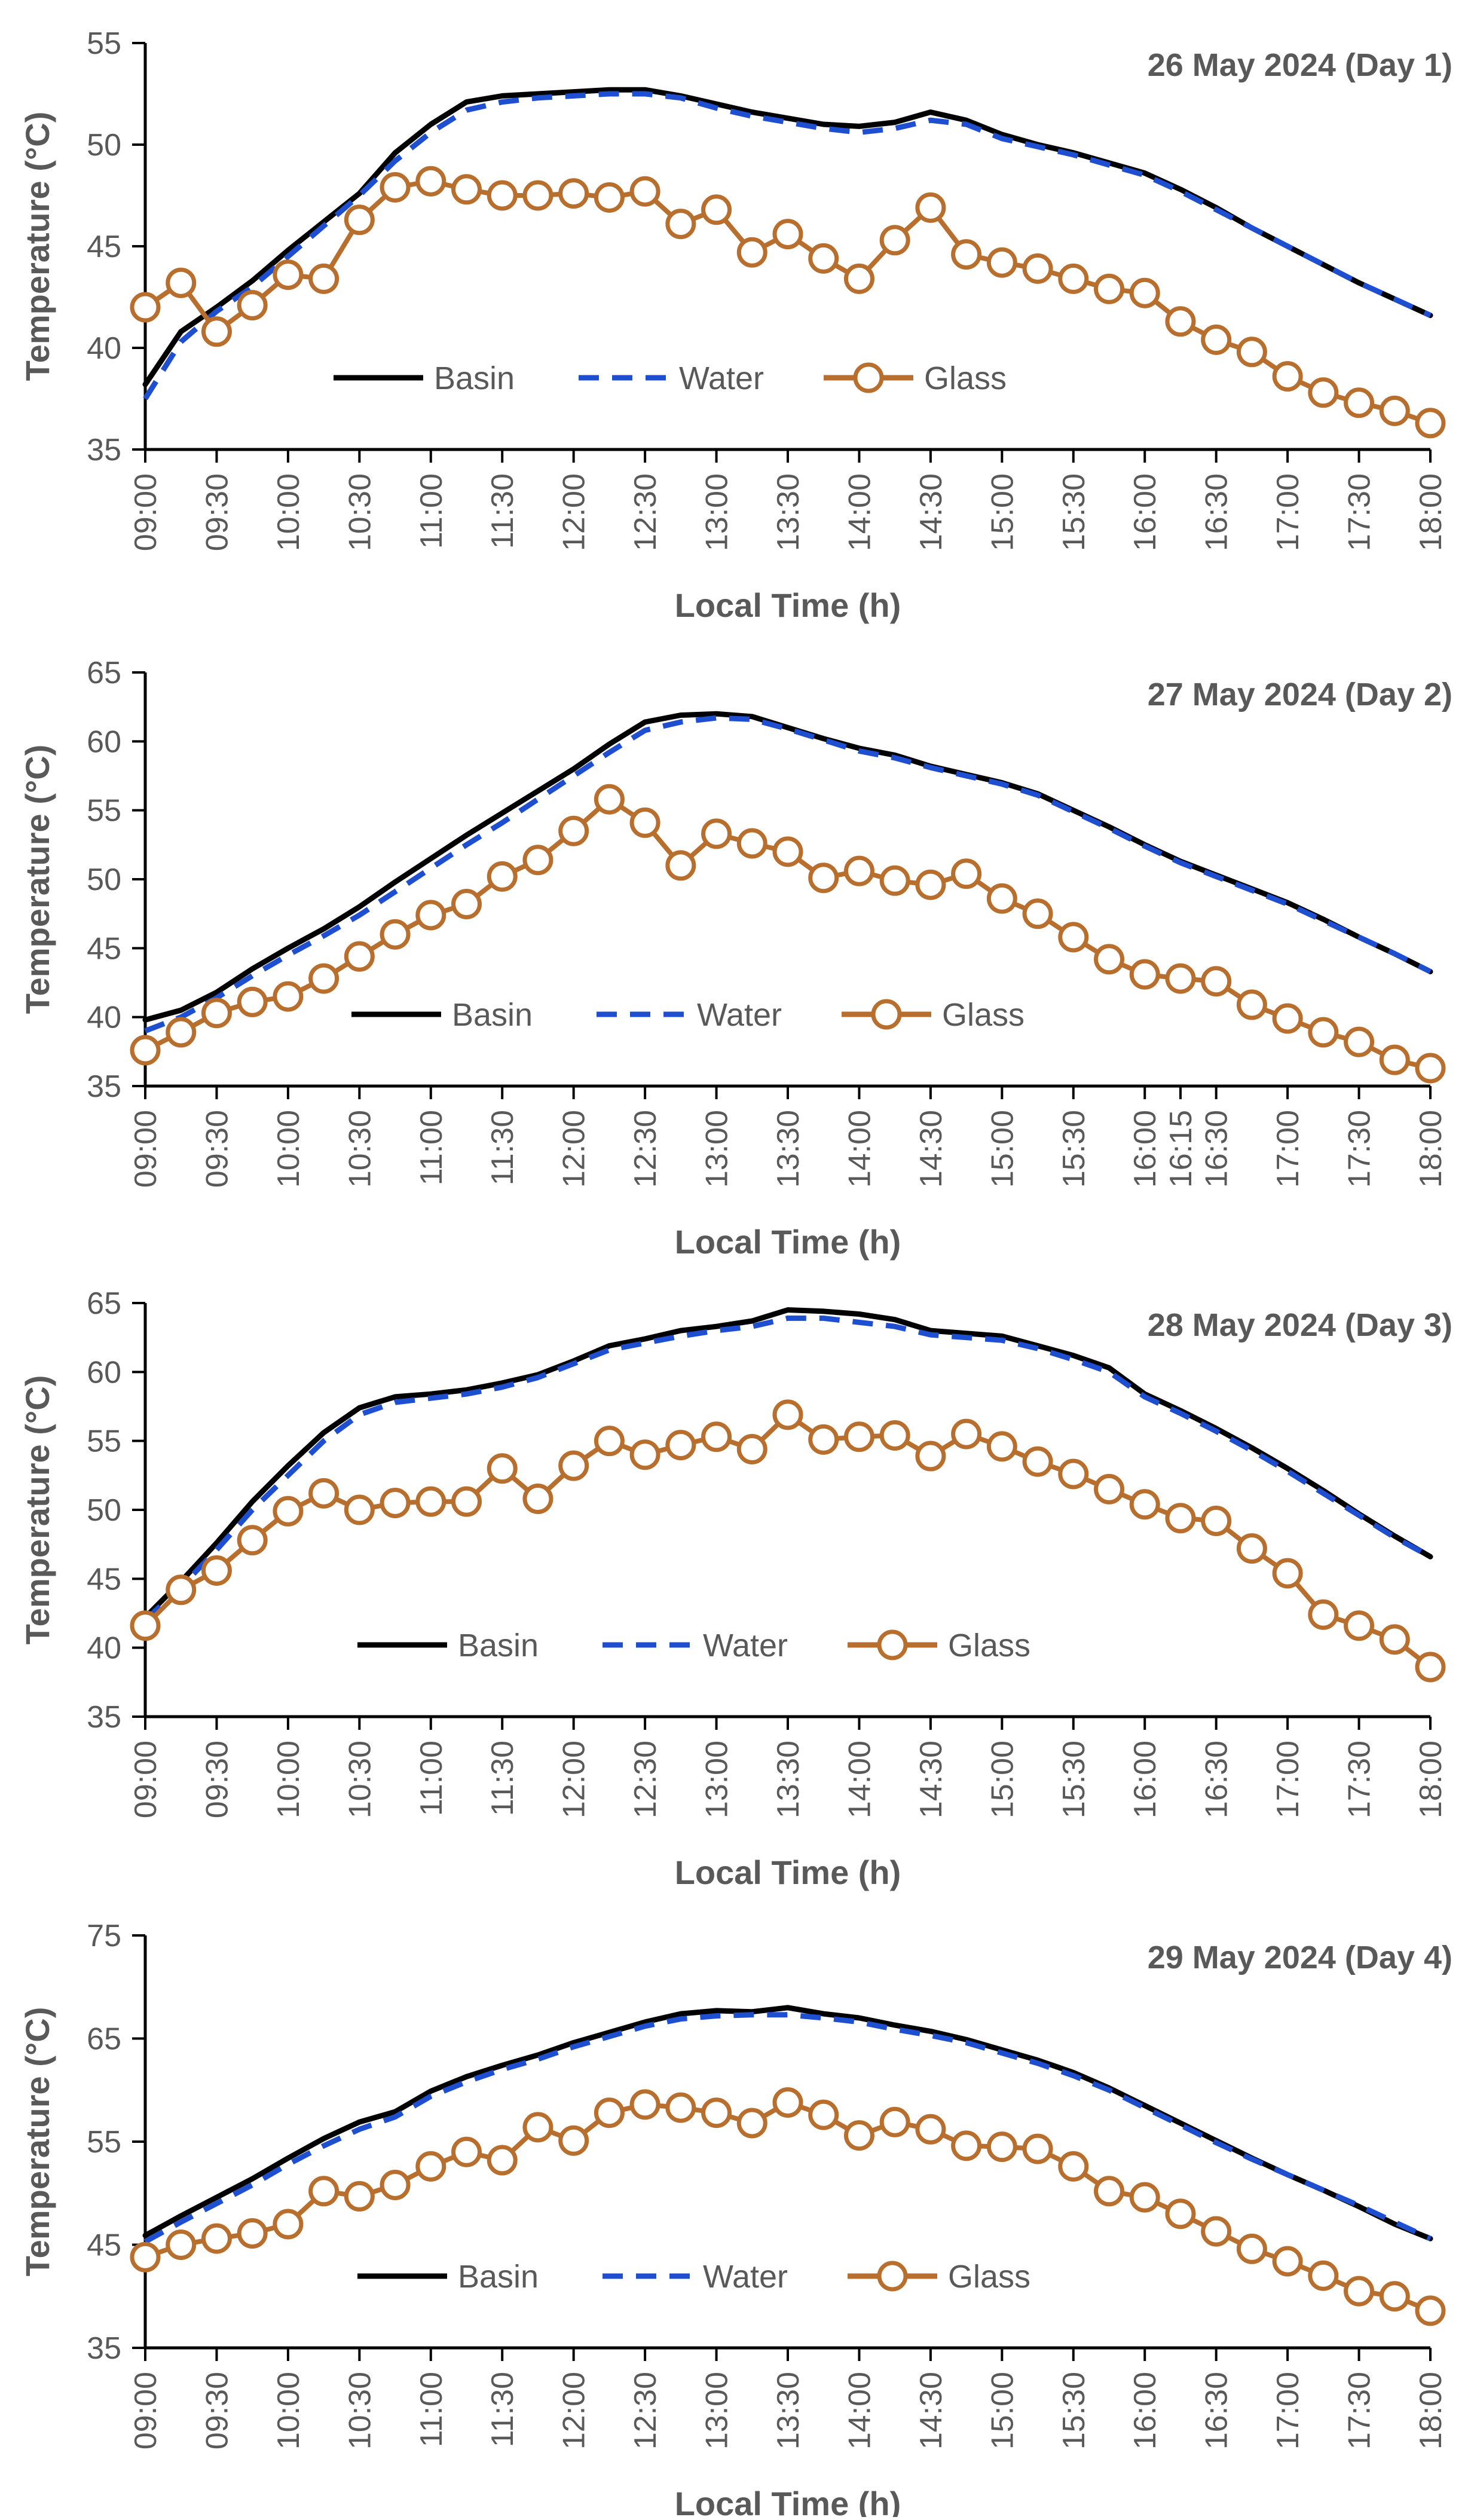  I want to click on x-tick-label: 16:00, so click(1145, 2411).